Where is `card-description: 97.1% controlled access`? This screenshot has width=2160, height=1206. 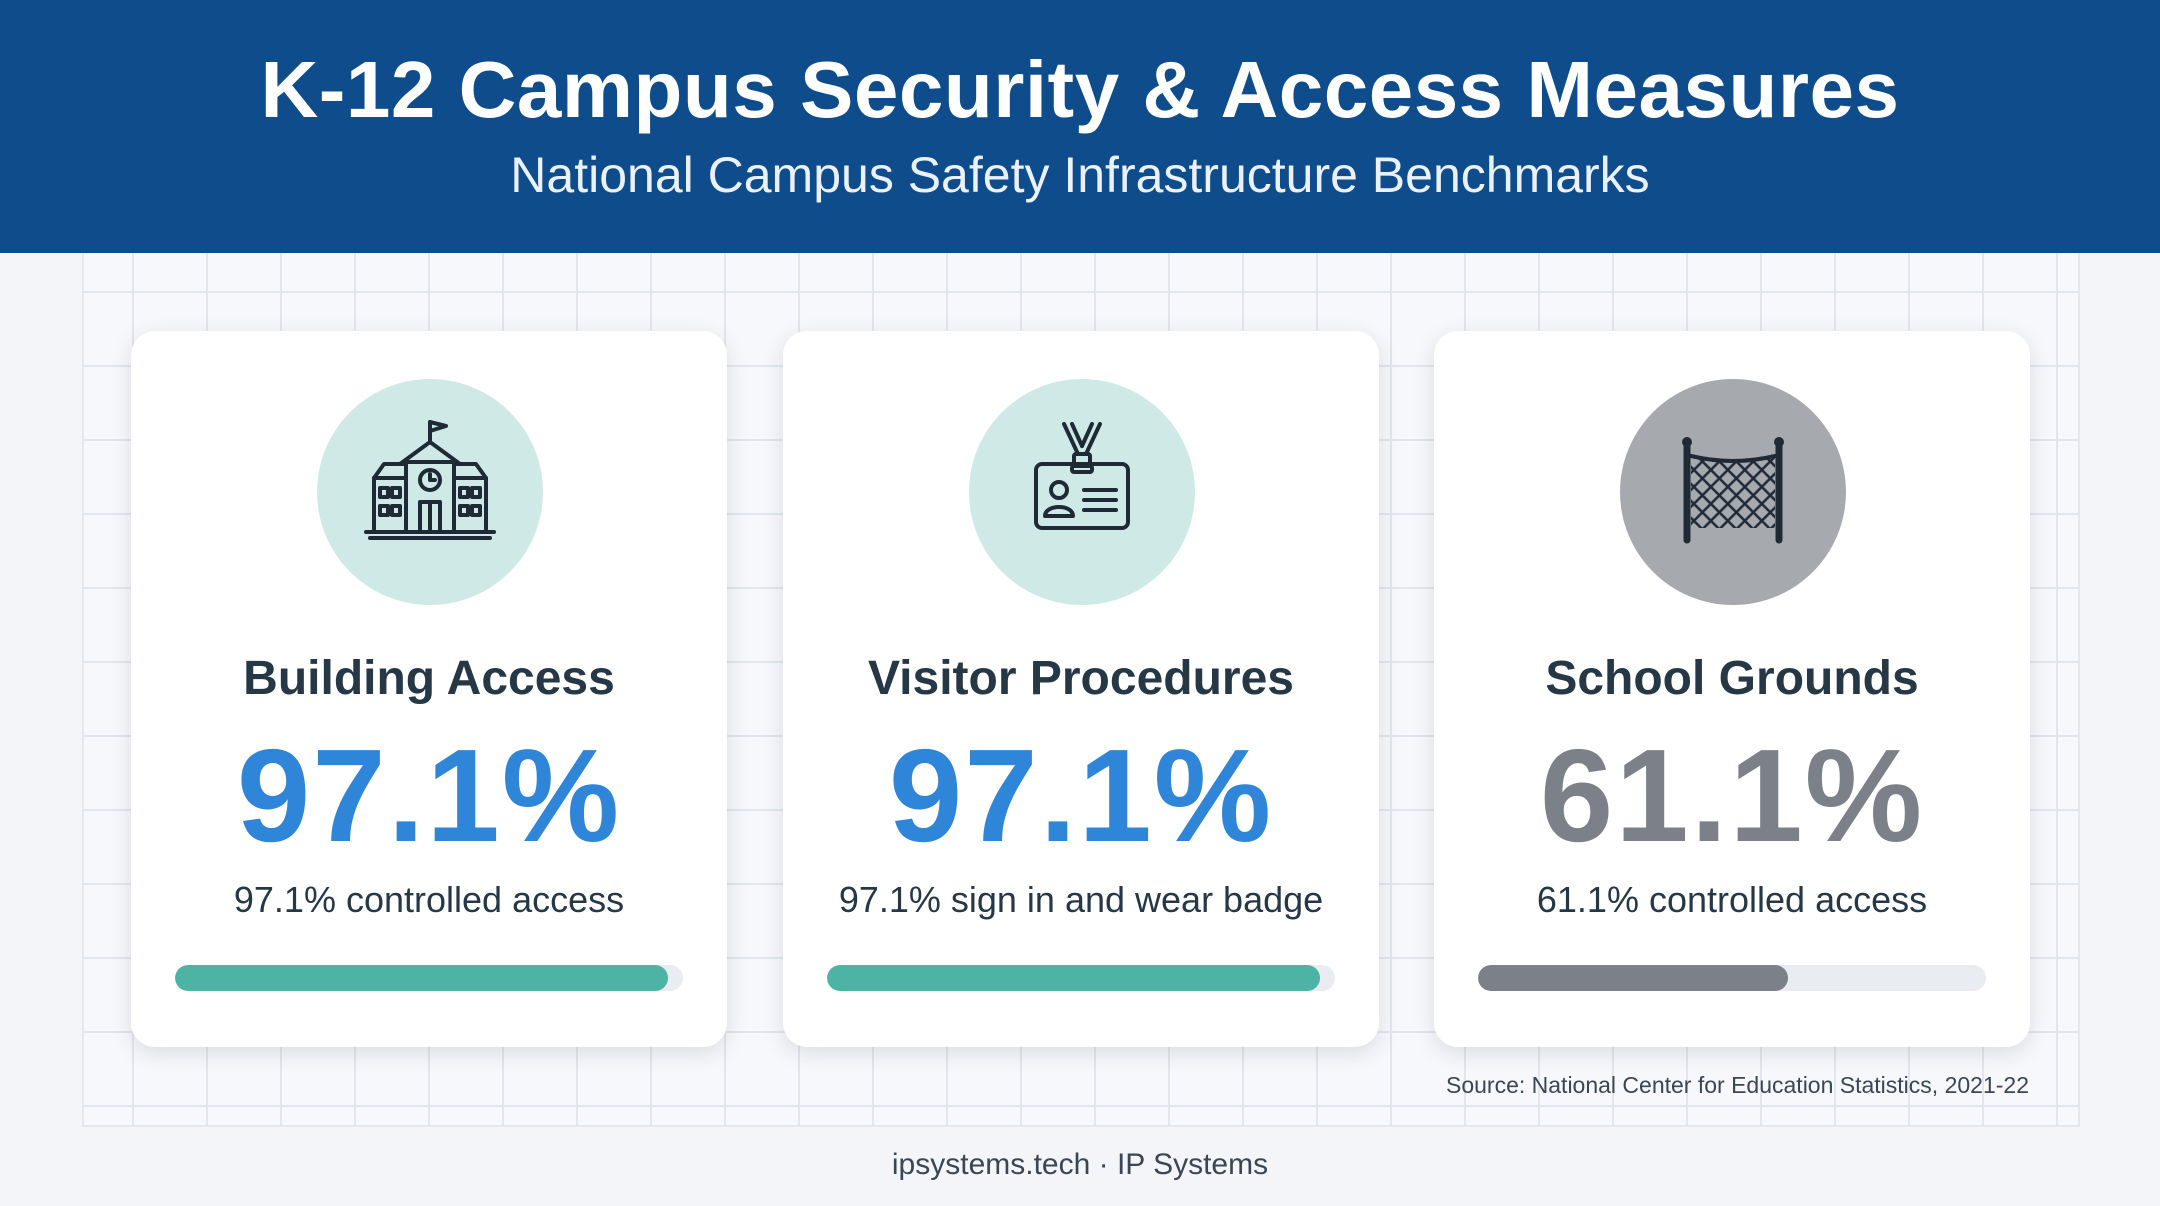 card-description: 97.1% controlled access is located at coordinates (429, 899).